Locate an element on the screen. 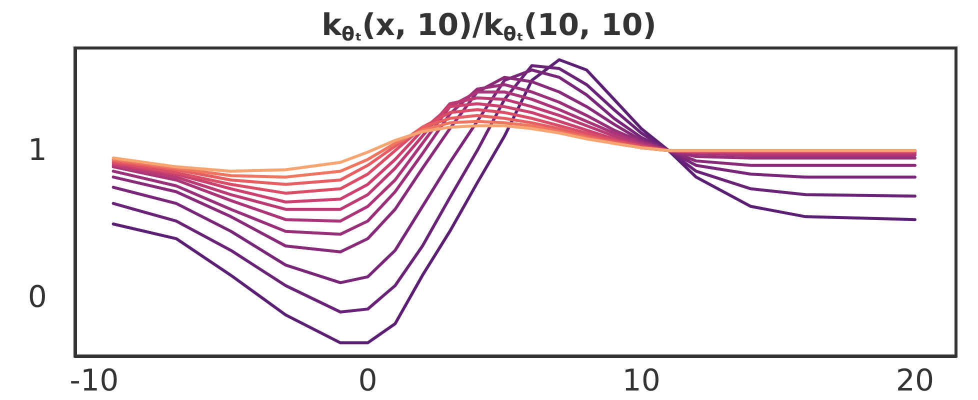 Image resolution: width=978 pixels, height=400 pixels. x-tick-label: 0 is located at coordinates (368, 381).